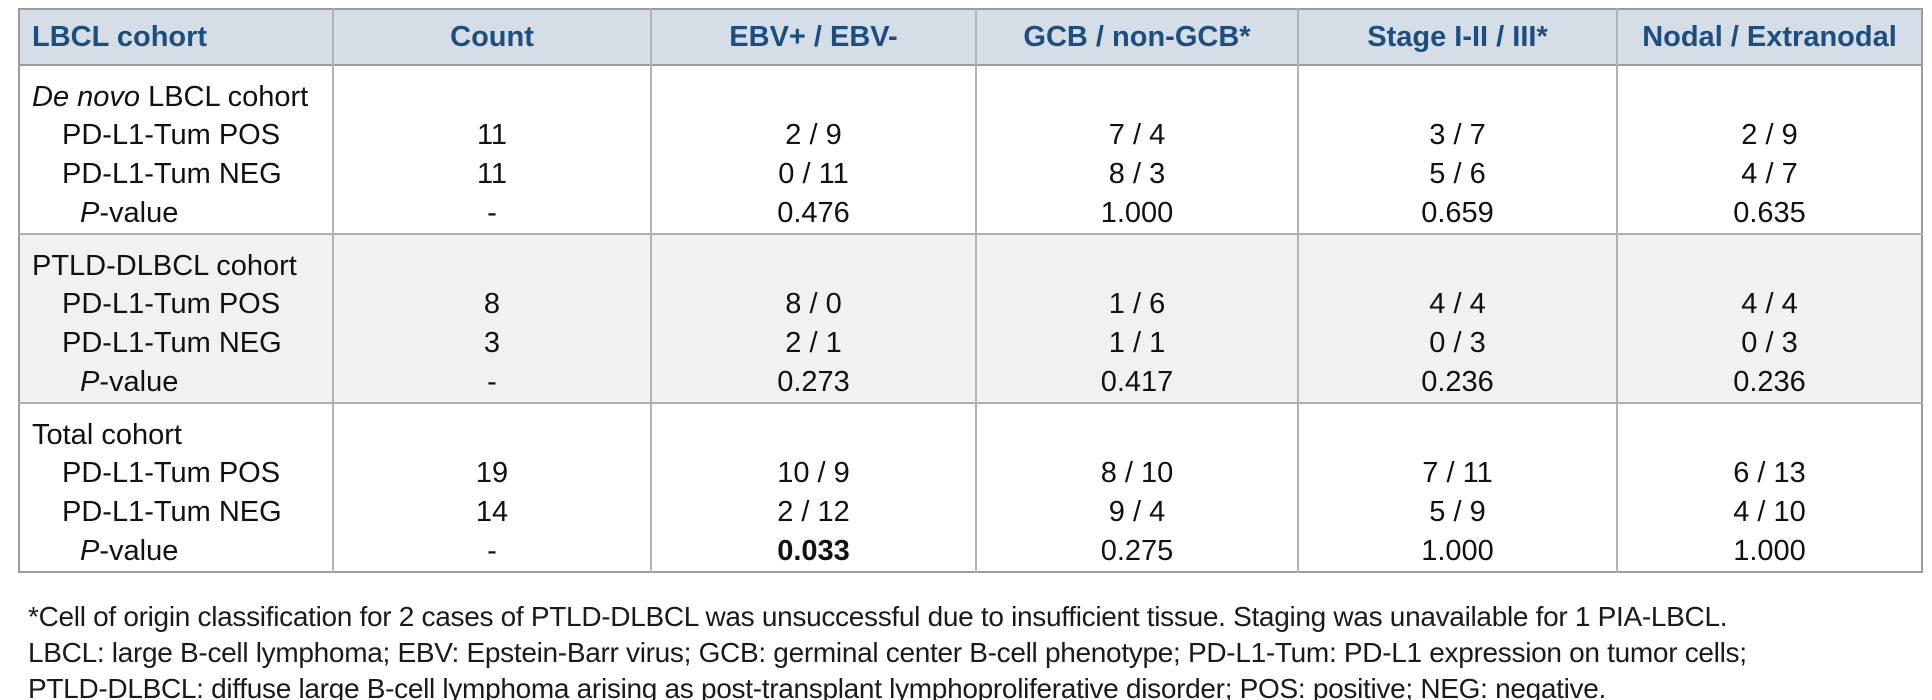 The image size is (1932, 700). What do you see at coordinates (491, 174) in the screenshot?
I see `cell-count: 11` at bounding box center [491, 174].